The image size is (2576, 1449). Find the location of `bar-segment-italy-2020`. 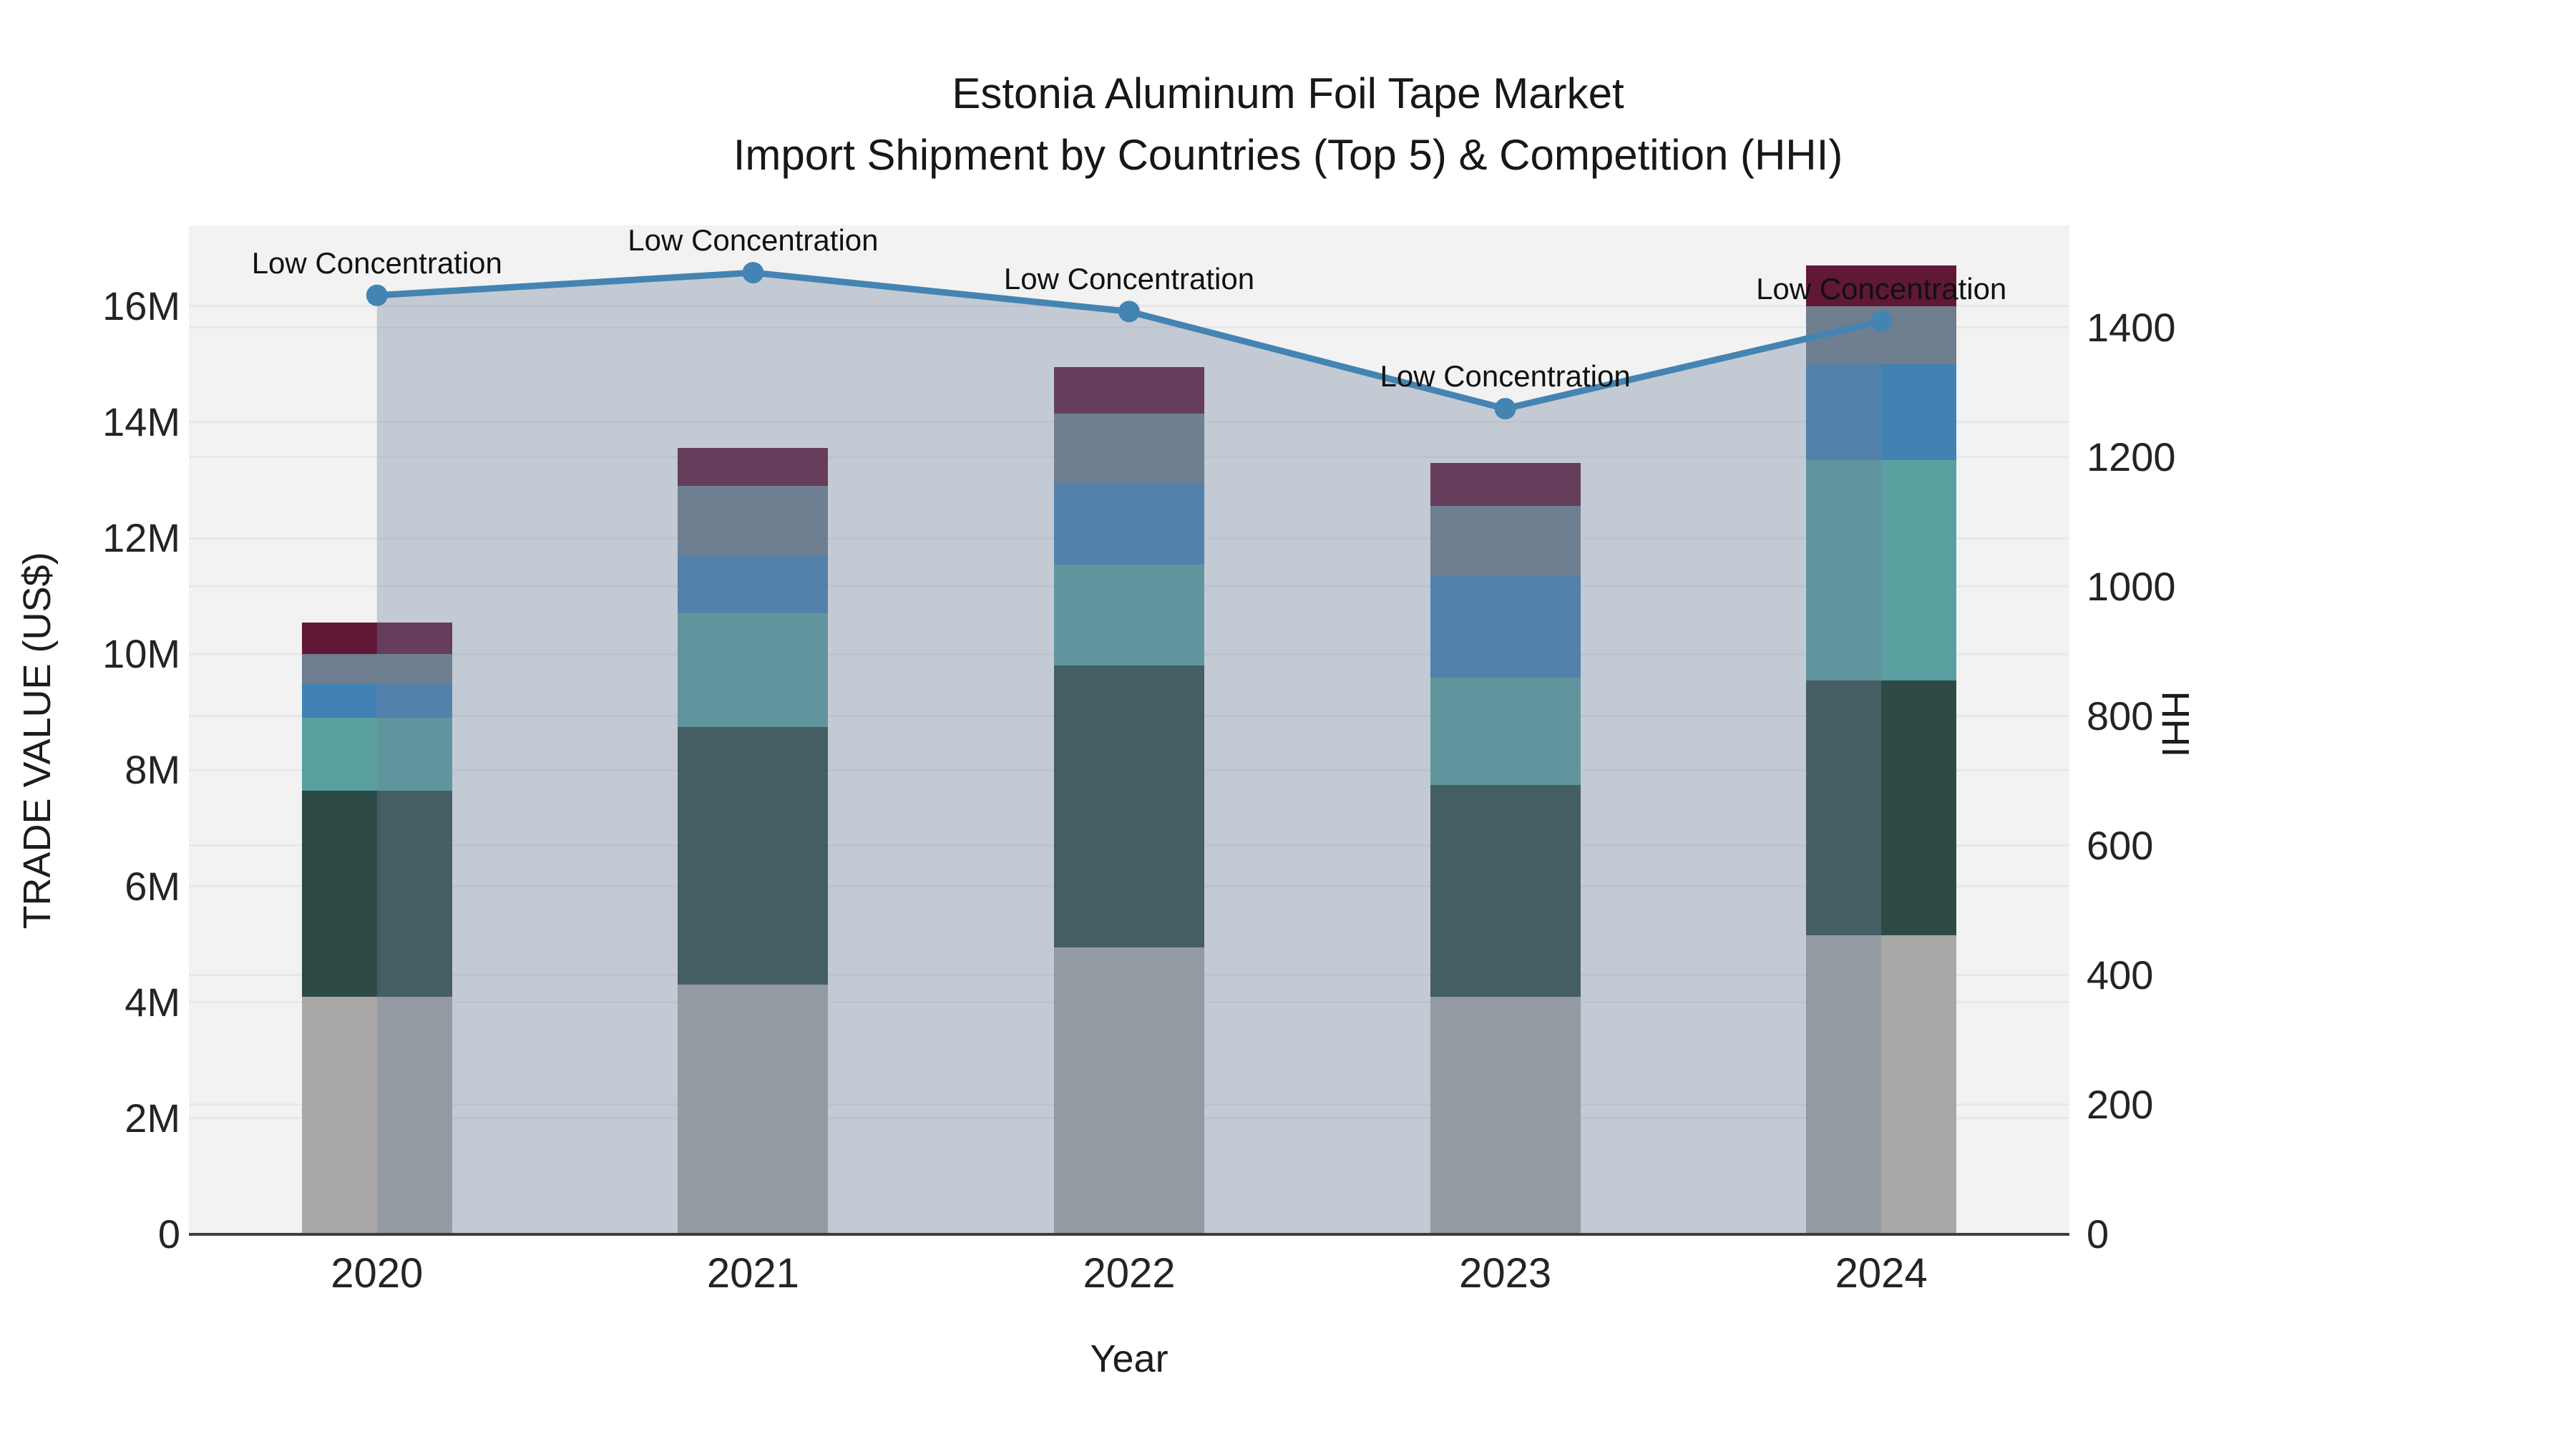

bar-segment-italy-2020 is located at coordinates (376, 700).